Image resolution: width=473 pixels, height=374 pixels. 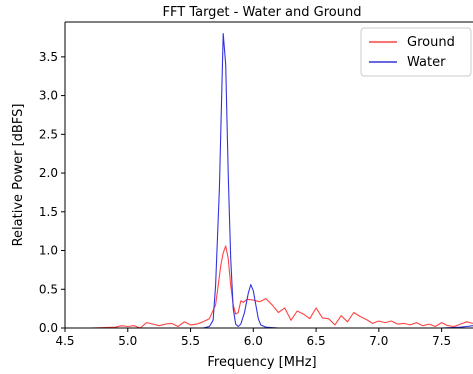 I want to click on x-tick-label: 5.5, so click(x=190, y=341).